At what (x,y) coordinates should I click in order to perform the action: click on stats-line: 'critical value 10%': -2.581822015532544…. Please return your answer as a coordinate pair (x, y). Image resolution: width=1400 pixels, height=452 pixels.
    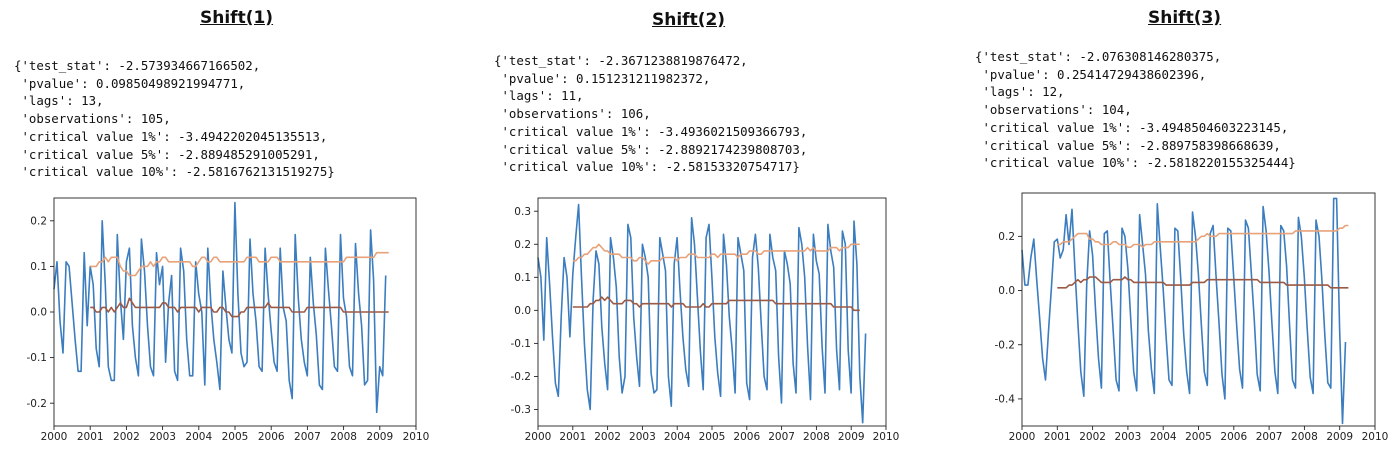
    Looking at the image, I should click on (1135, 163).